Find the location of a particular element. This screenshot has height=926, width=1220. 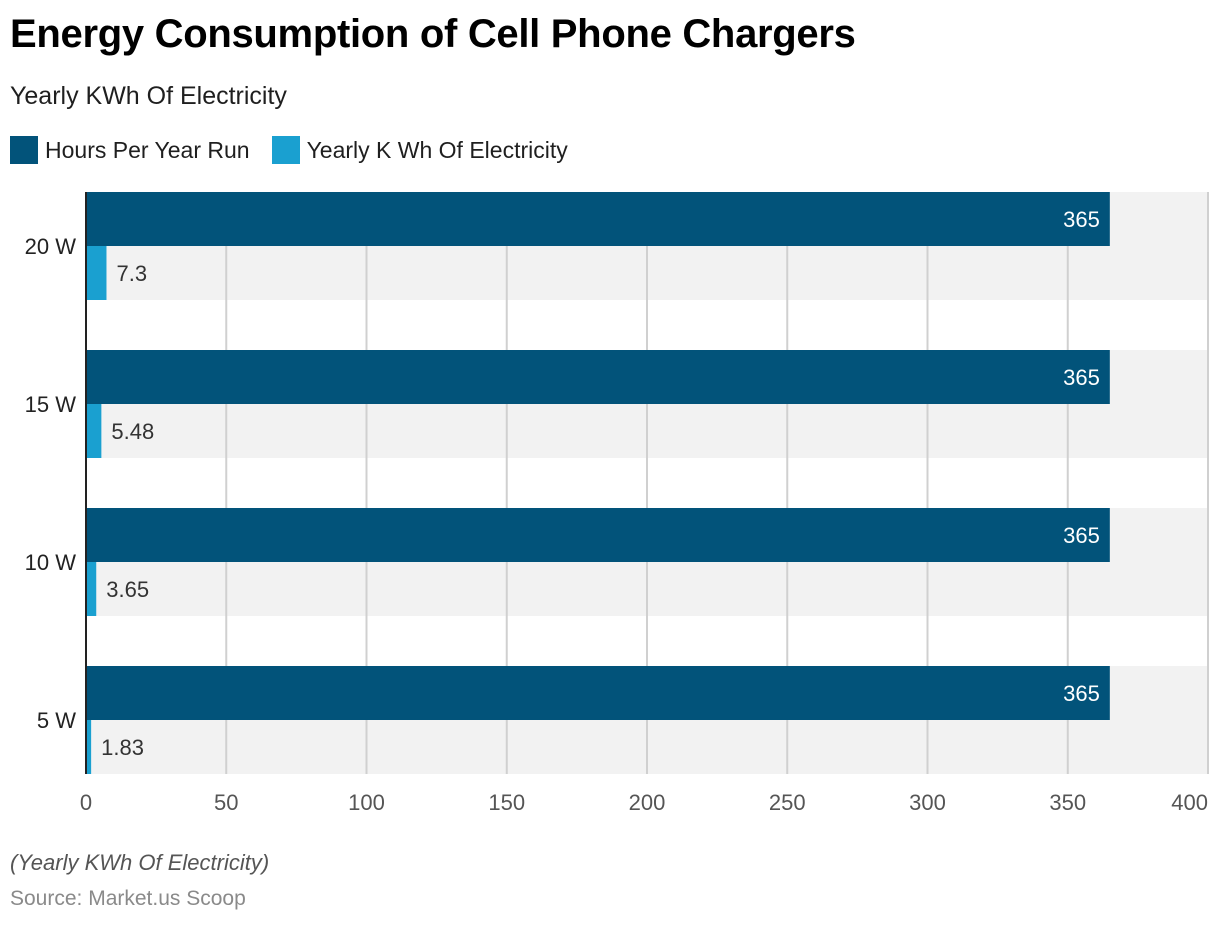

x-tick-label: 300 is located at coordinates (927, 802).